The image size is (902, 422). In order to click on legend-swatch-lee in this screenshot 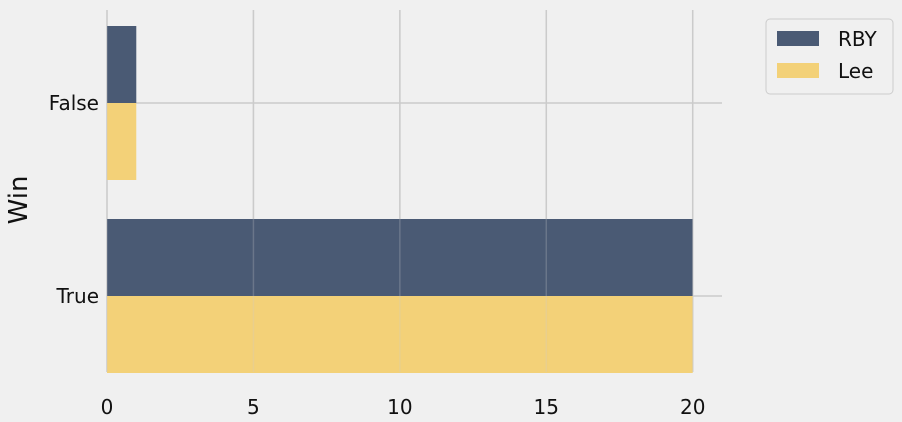, I will do `click(798, 70)`.